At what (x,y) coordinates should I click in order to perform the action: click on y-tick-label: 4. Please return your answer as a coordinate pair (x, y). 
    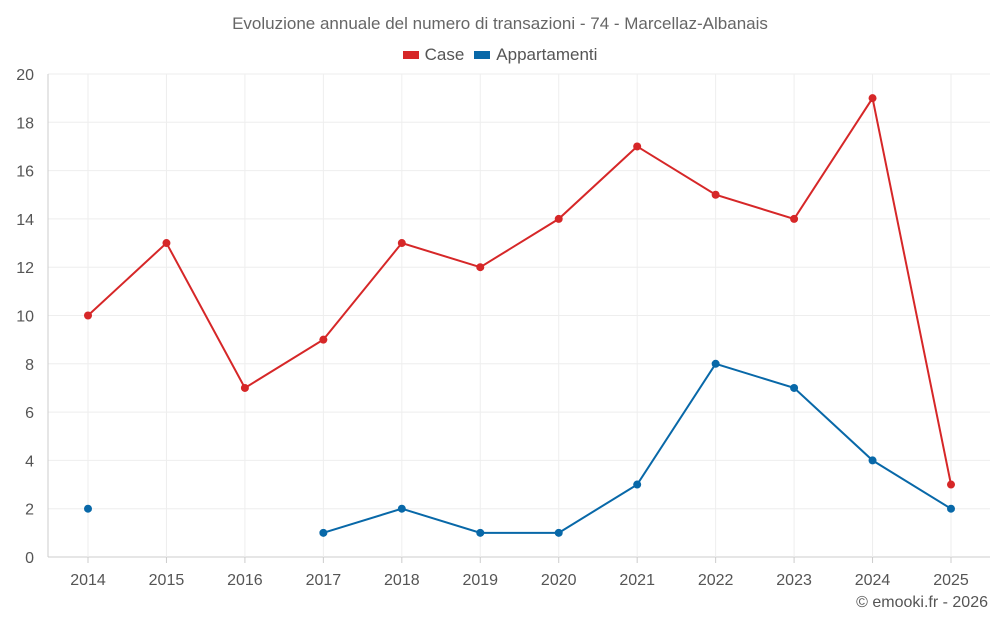
    Looking at the image, I should click on (29, 461).